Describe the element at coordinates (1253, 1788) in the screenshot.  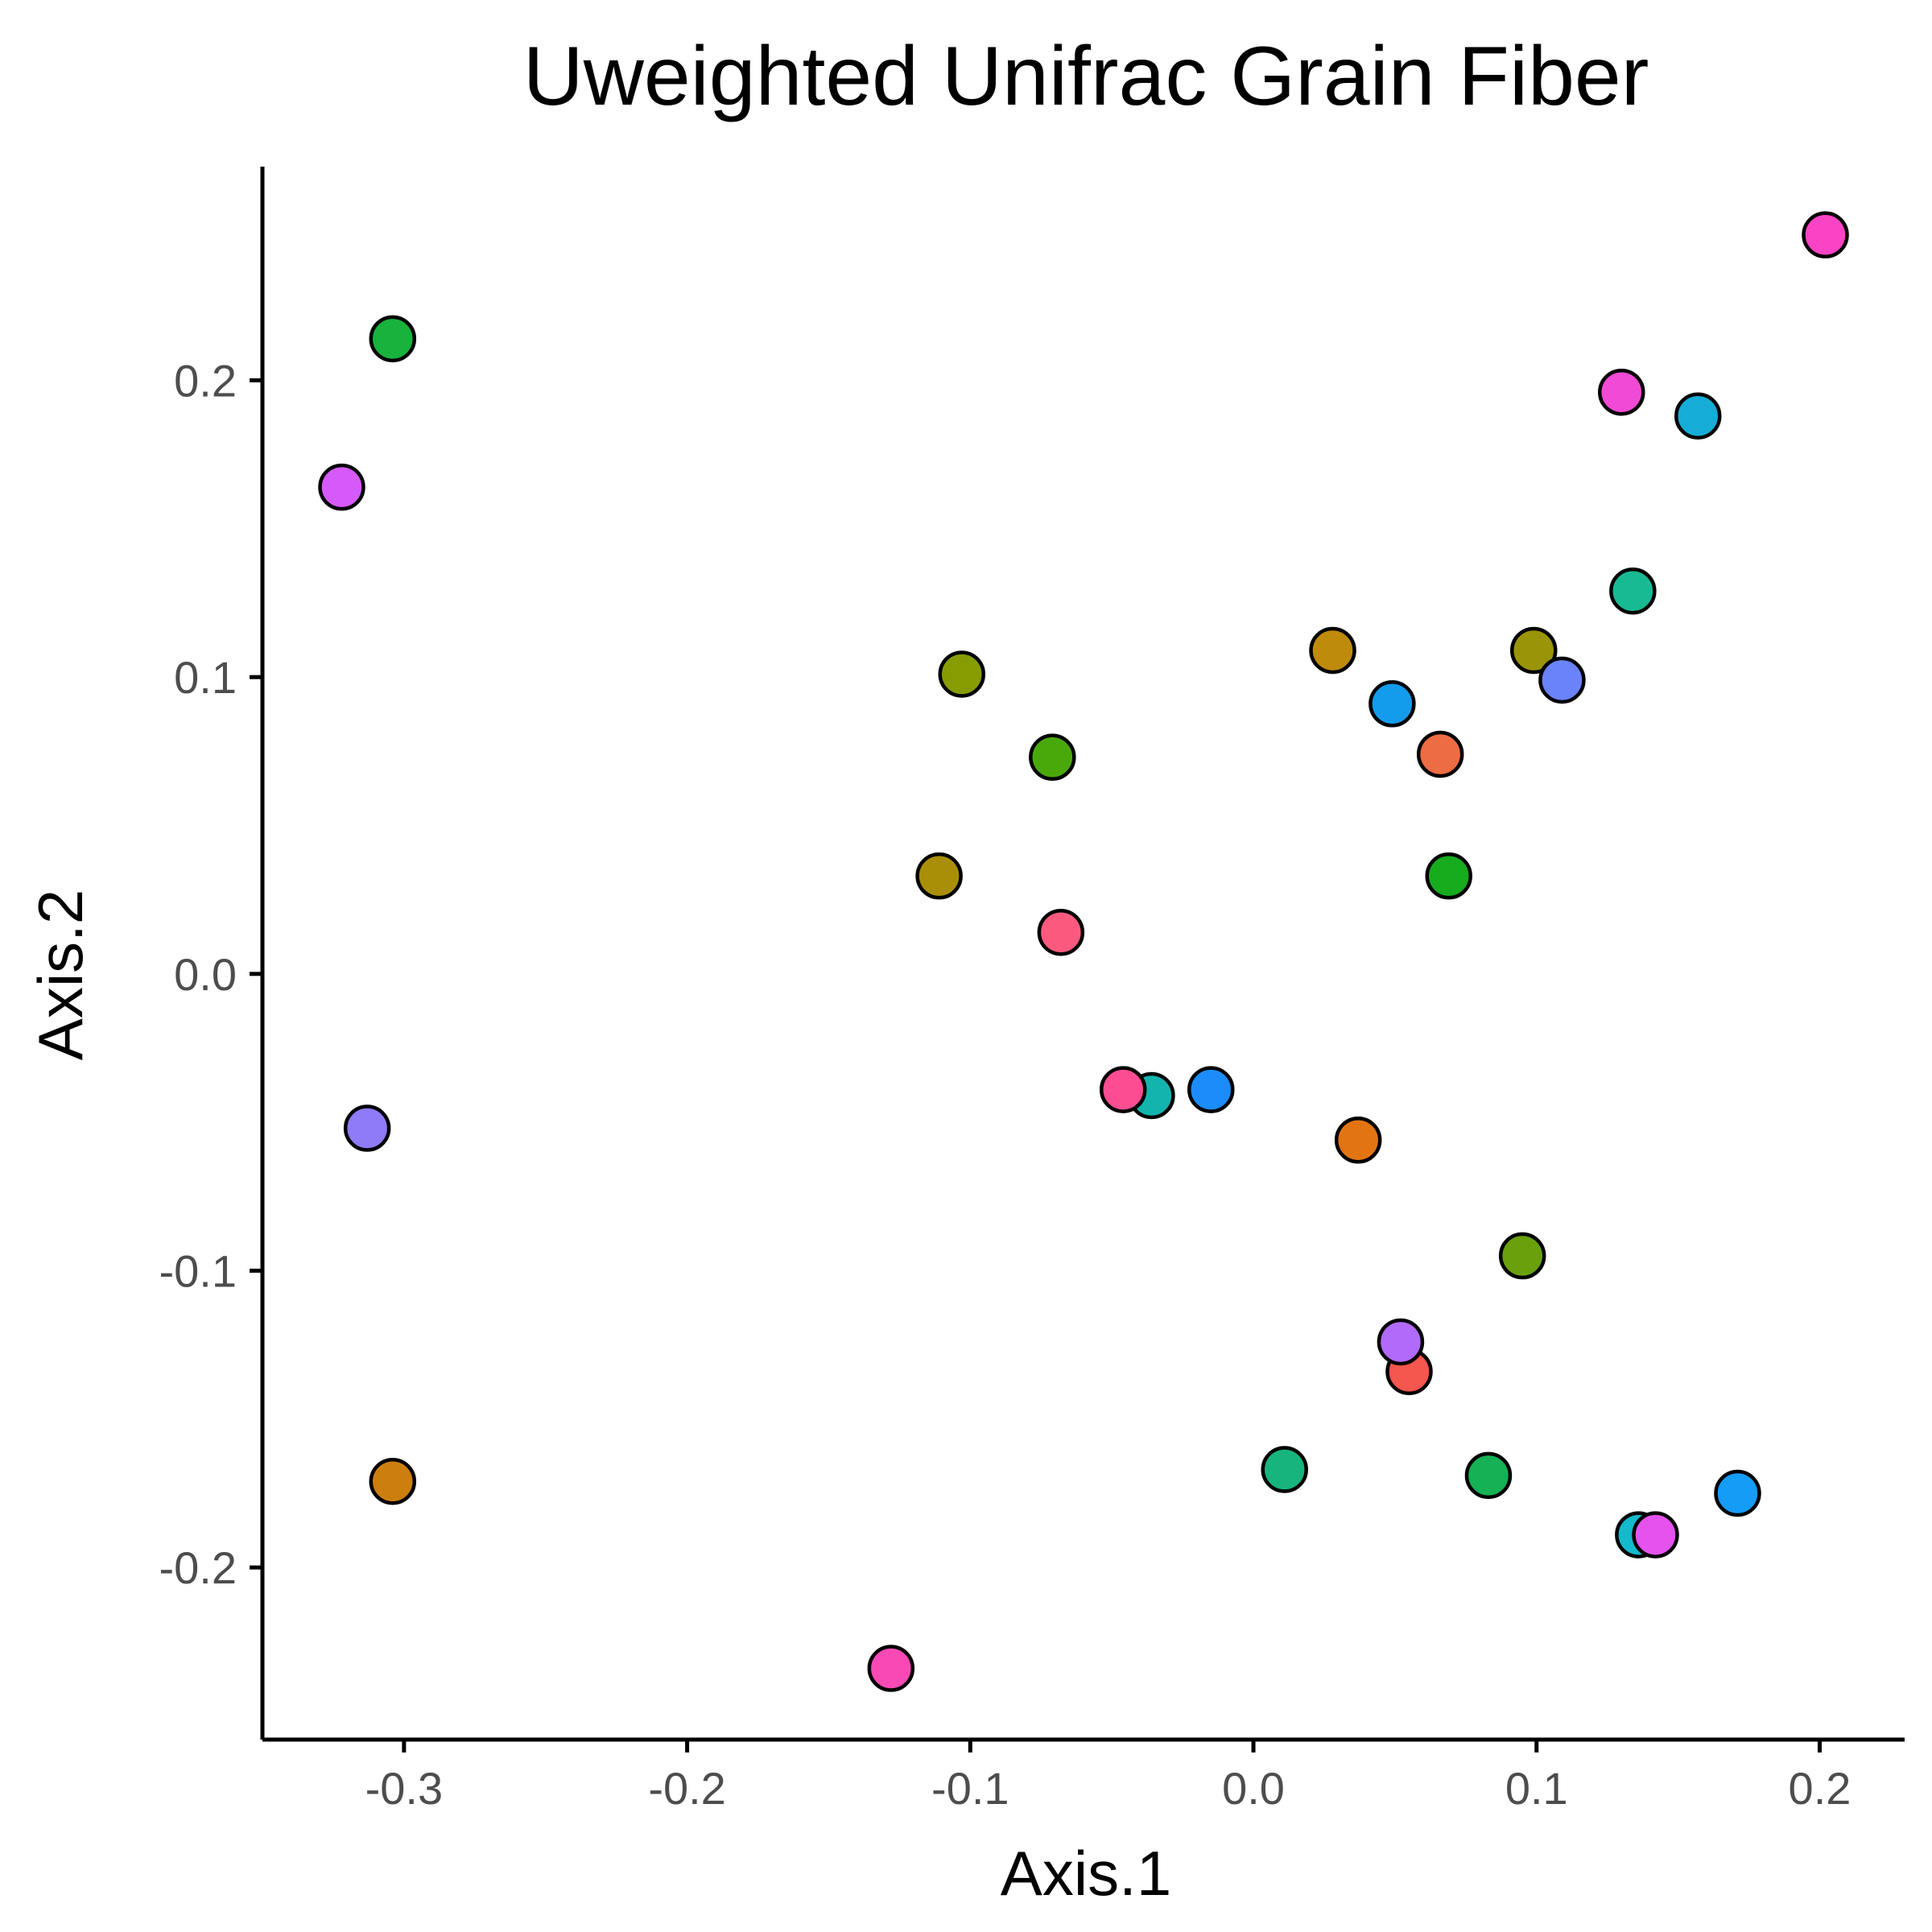
I see `x-tick-label: 0.0` at that location.